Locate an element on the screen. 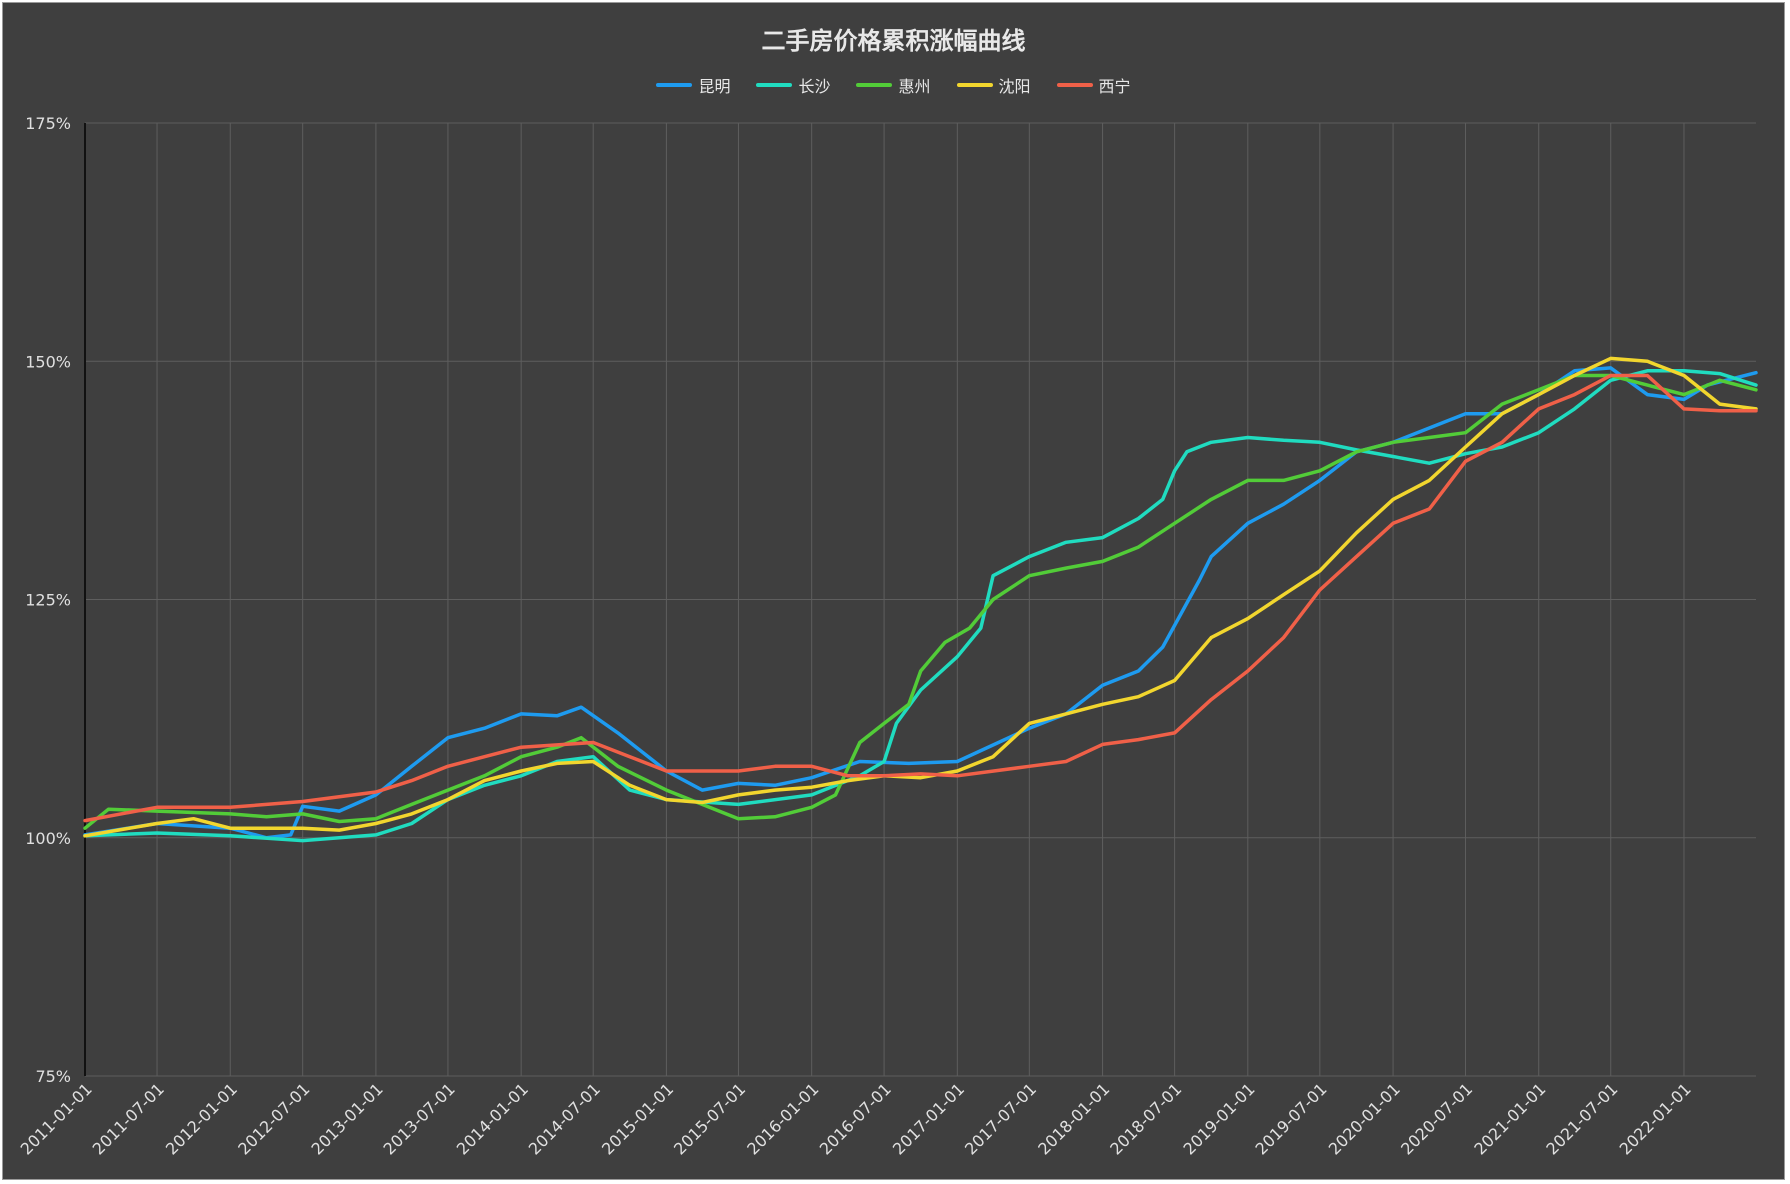 Image resolution: width=1790 pixels, height=1184 pixels. x-tick-label: 2020-01-01 is located at coordinates (1364, 1118).